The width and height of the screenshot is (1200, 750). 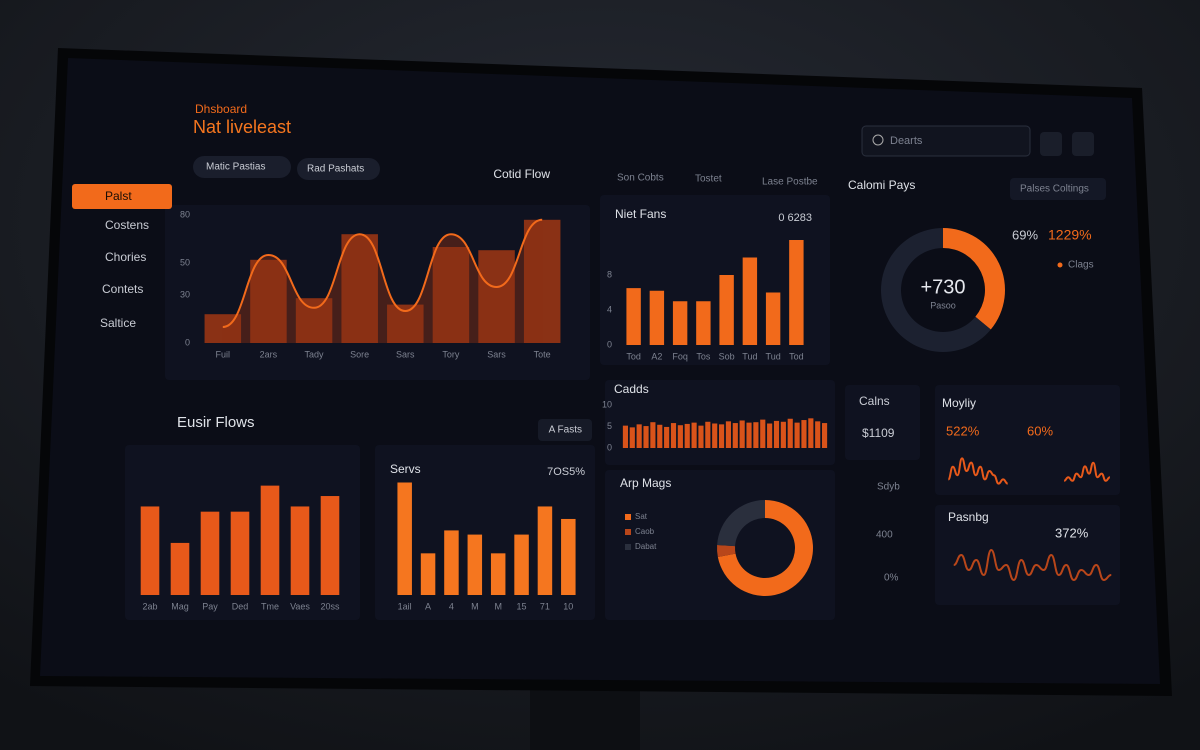 I want to click on button, so click(x=565, y=430).